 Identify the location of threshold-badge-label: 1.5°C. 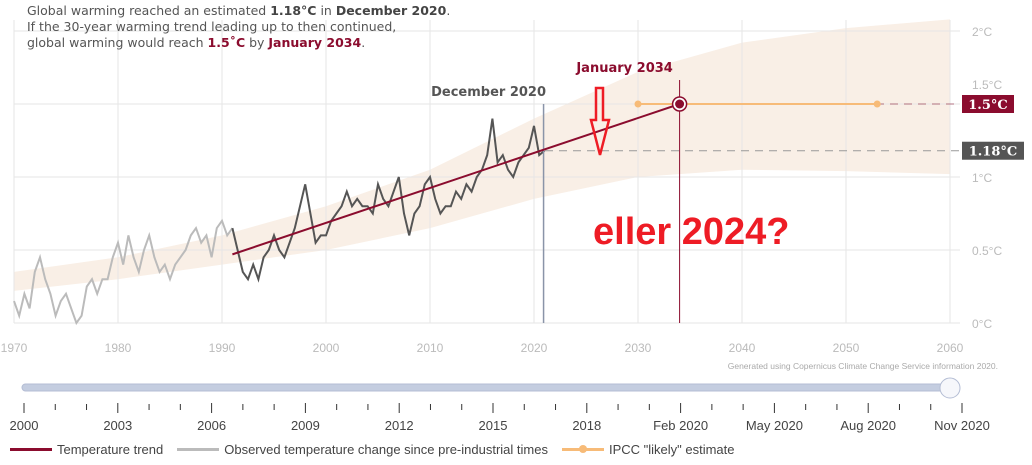
(987, 105).